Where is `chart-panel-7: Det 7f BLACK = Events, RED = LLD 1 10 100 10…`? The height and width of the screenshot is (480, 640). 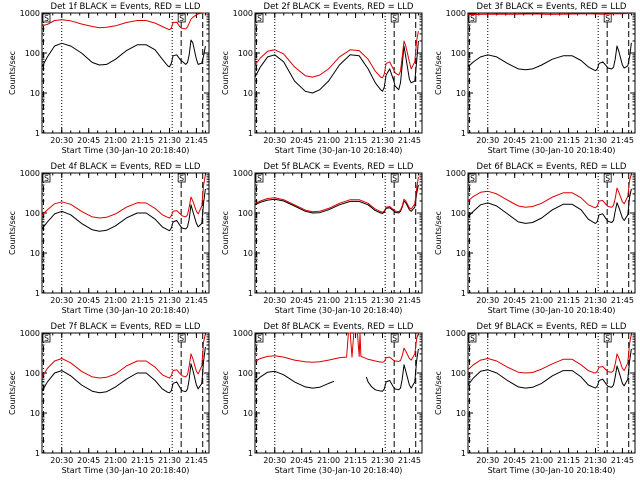
chart-panel-7: Det 7f BLACK = Events, RED = LLD 1 10 100 10… is located at coordinates (109, 398).